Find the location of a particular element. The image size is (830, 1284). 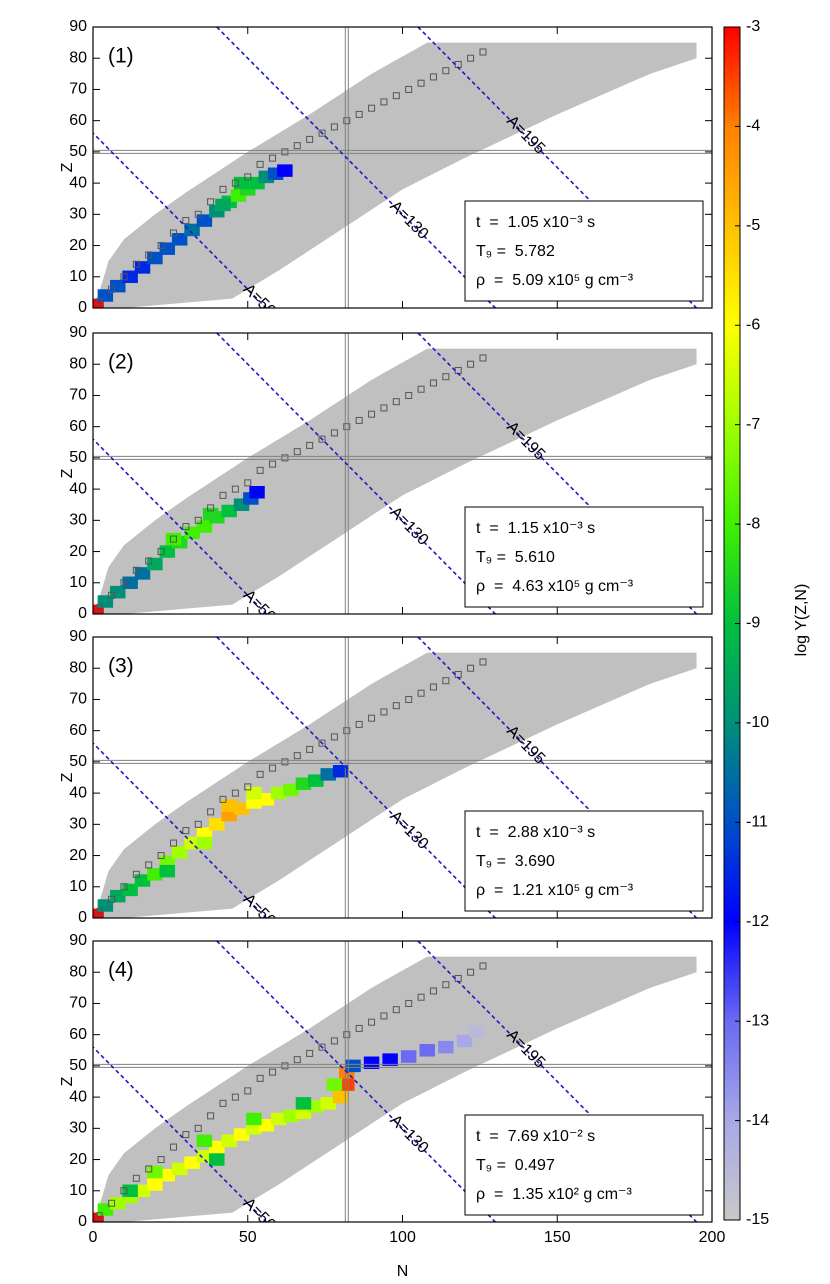

y-tick-label: 60 is located at coordinates (78, 730).